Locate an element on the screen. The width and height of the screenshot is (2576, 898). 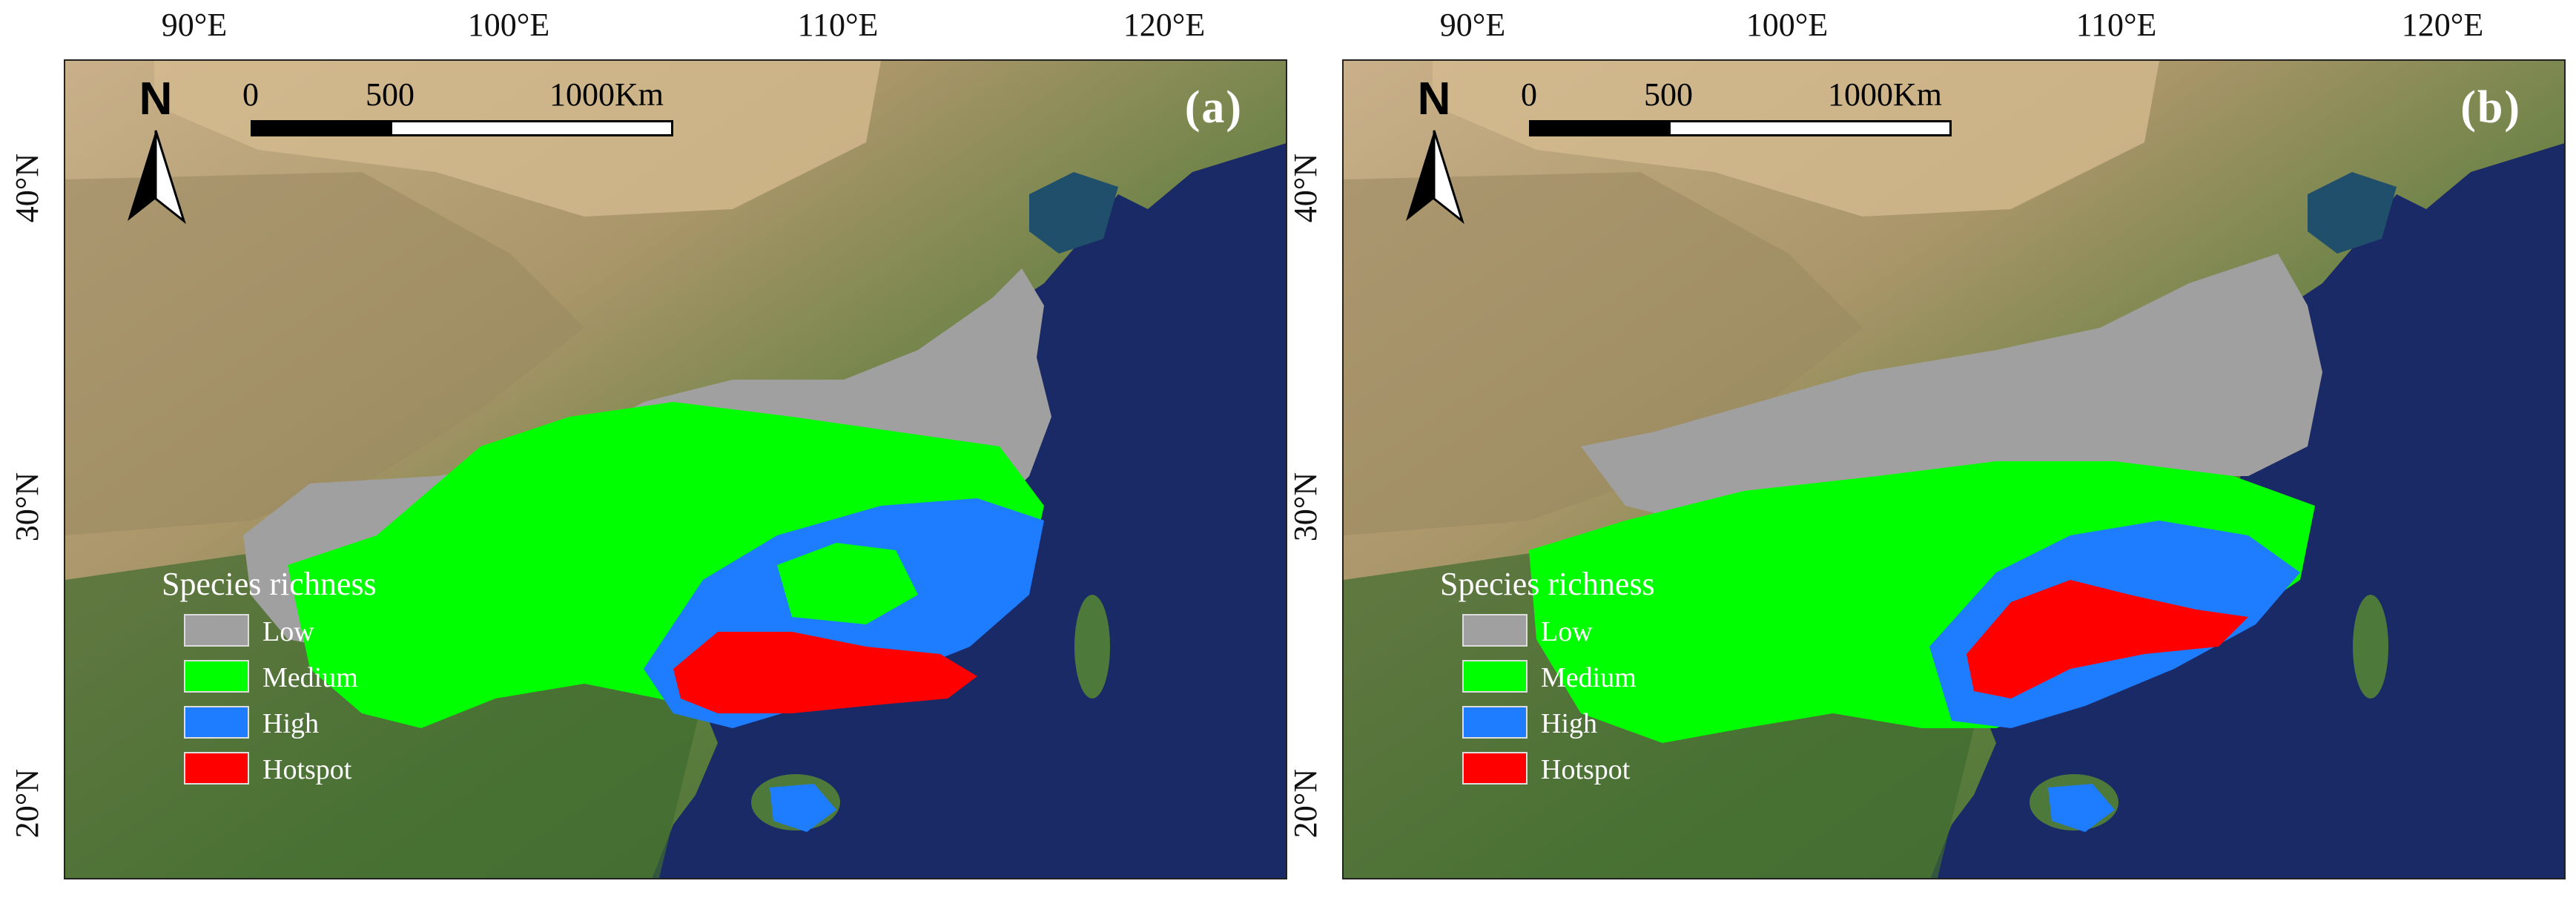
panel-label-a: (a) is located at coordinates (1213, 108).